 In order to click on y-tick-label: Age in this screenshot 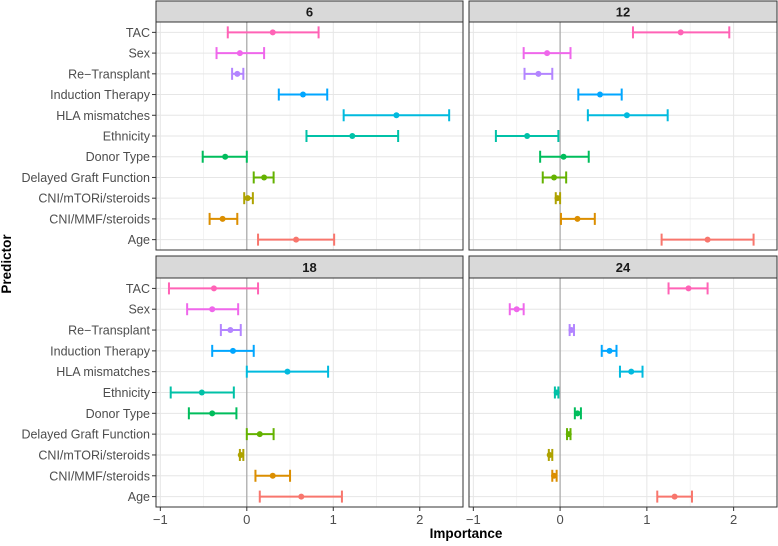, I will do `click(139, 240)`.